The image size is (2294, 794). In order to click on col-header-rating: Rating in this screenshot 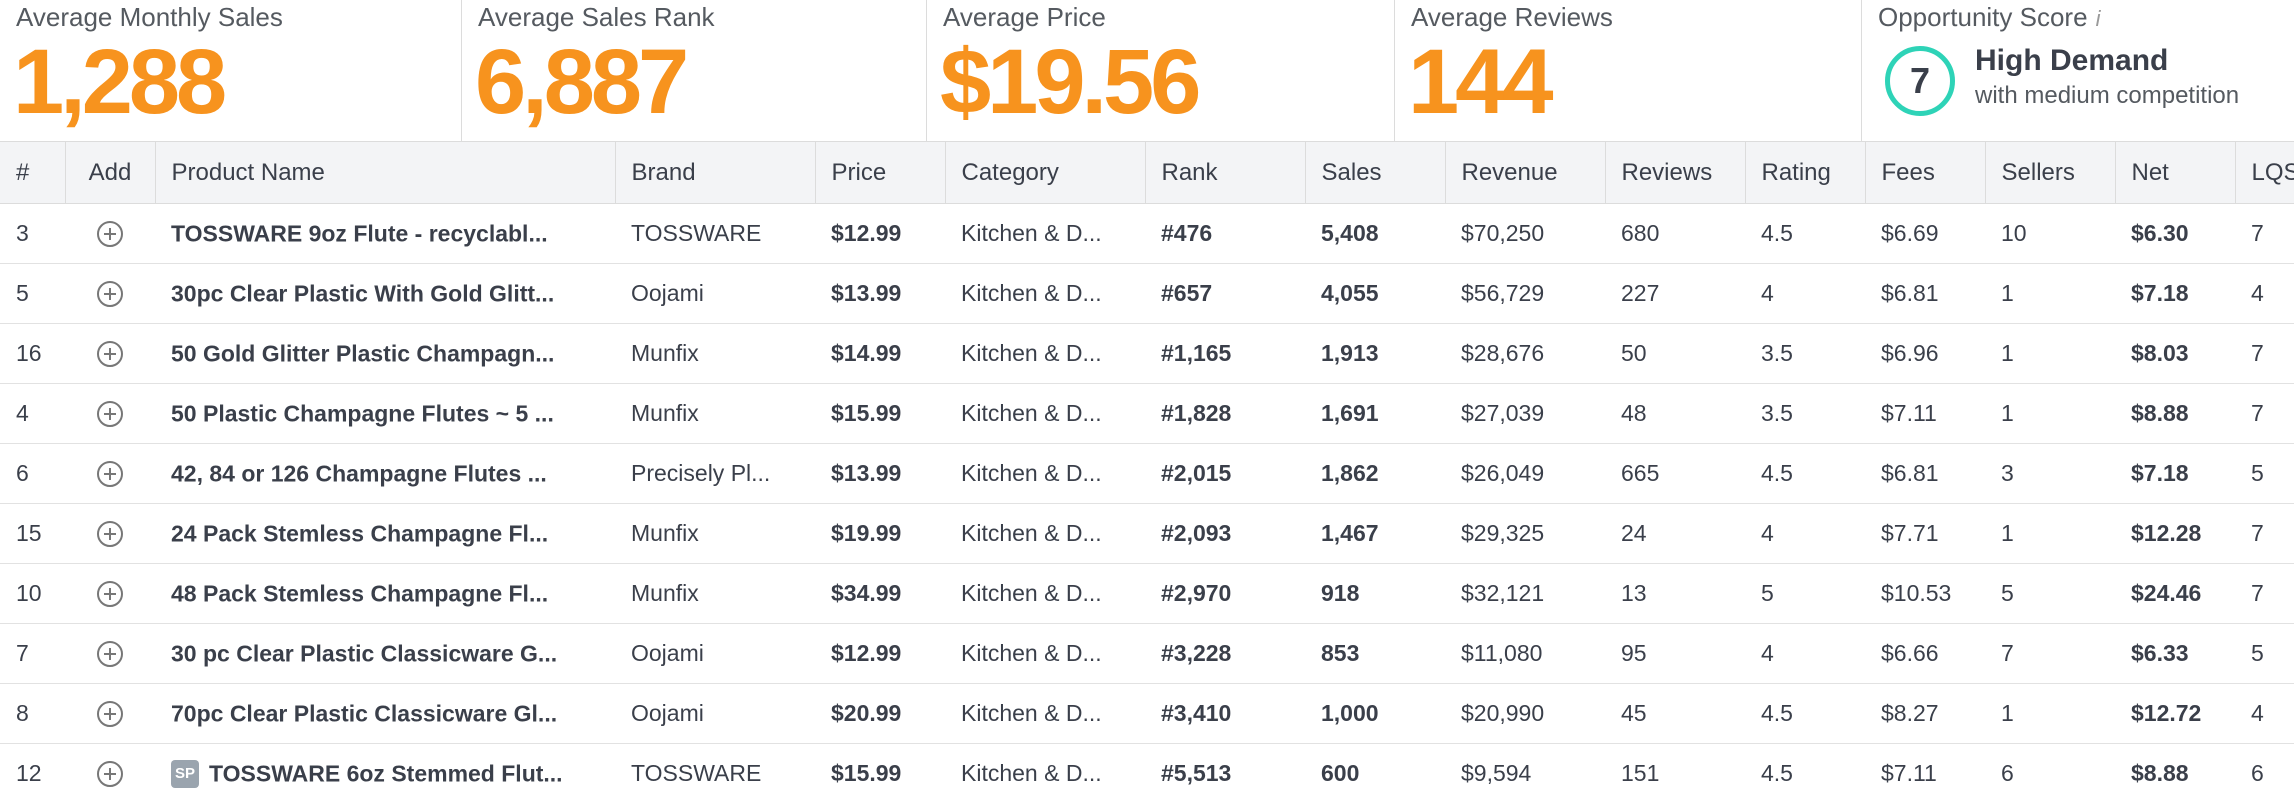, I will do `click(1805, 172)`.